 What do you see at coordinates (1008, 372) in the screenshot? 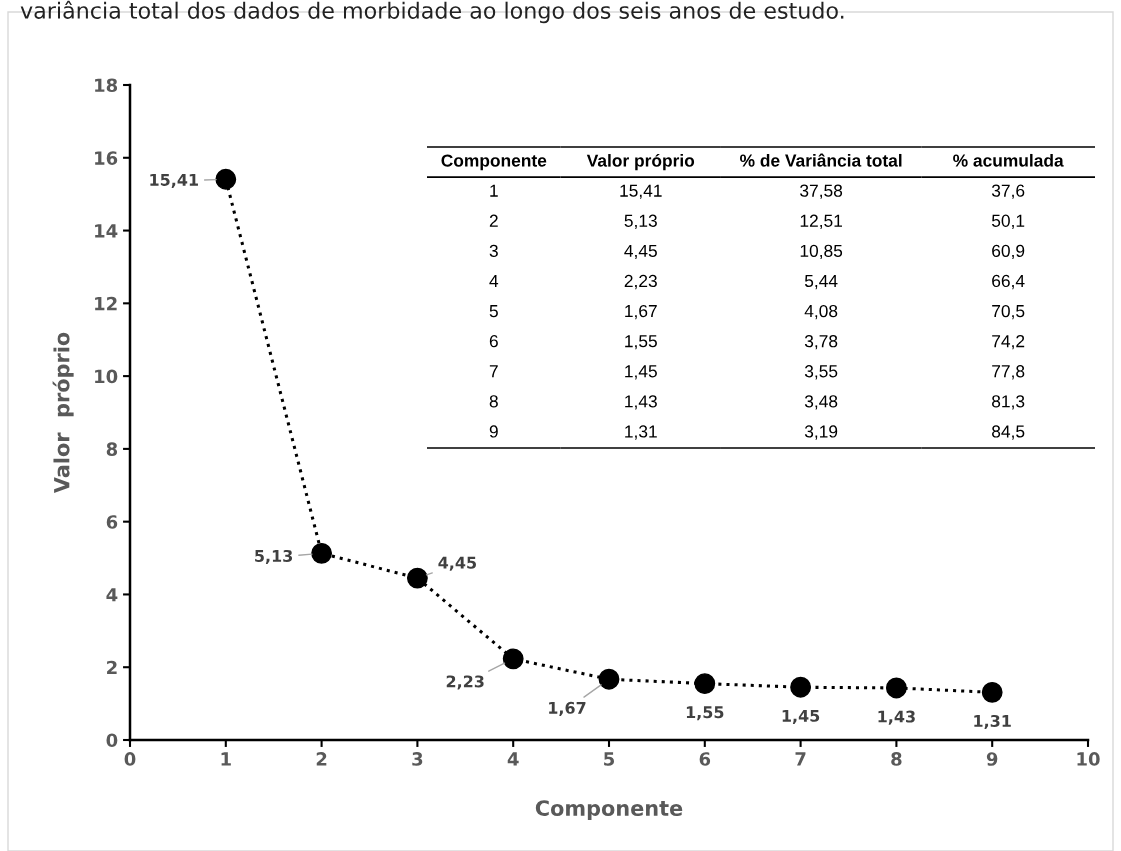
I see `annotation: 77,8` at bounding box center [1008, 372].